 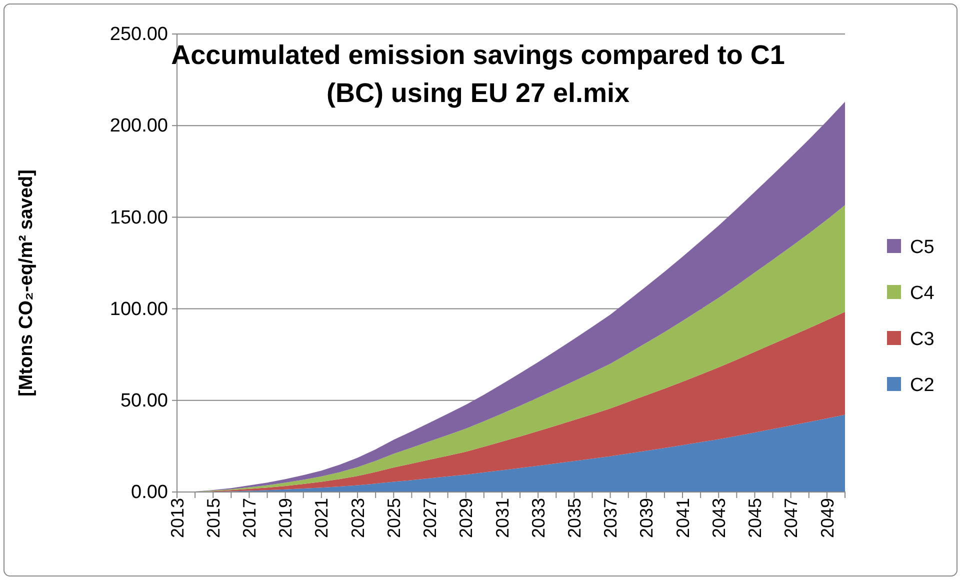 What do you see at coordinates (827, 518) in the screenshot?
I see `x-tick-label: 2049` at bounding box center [827, 518].